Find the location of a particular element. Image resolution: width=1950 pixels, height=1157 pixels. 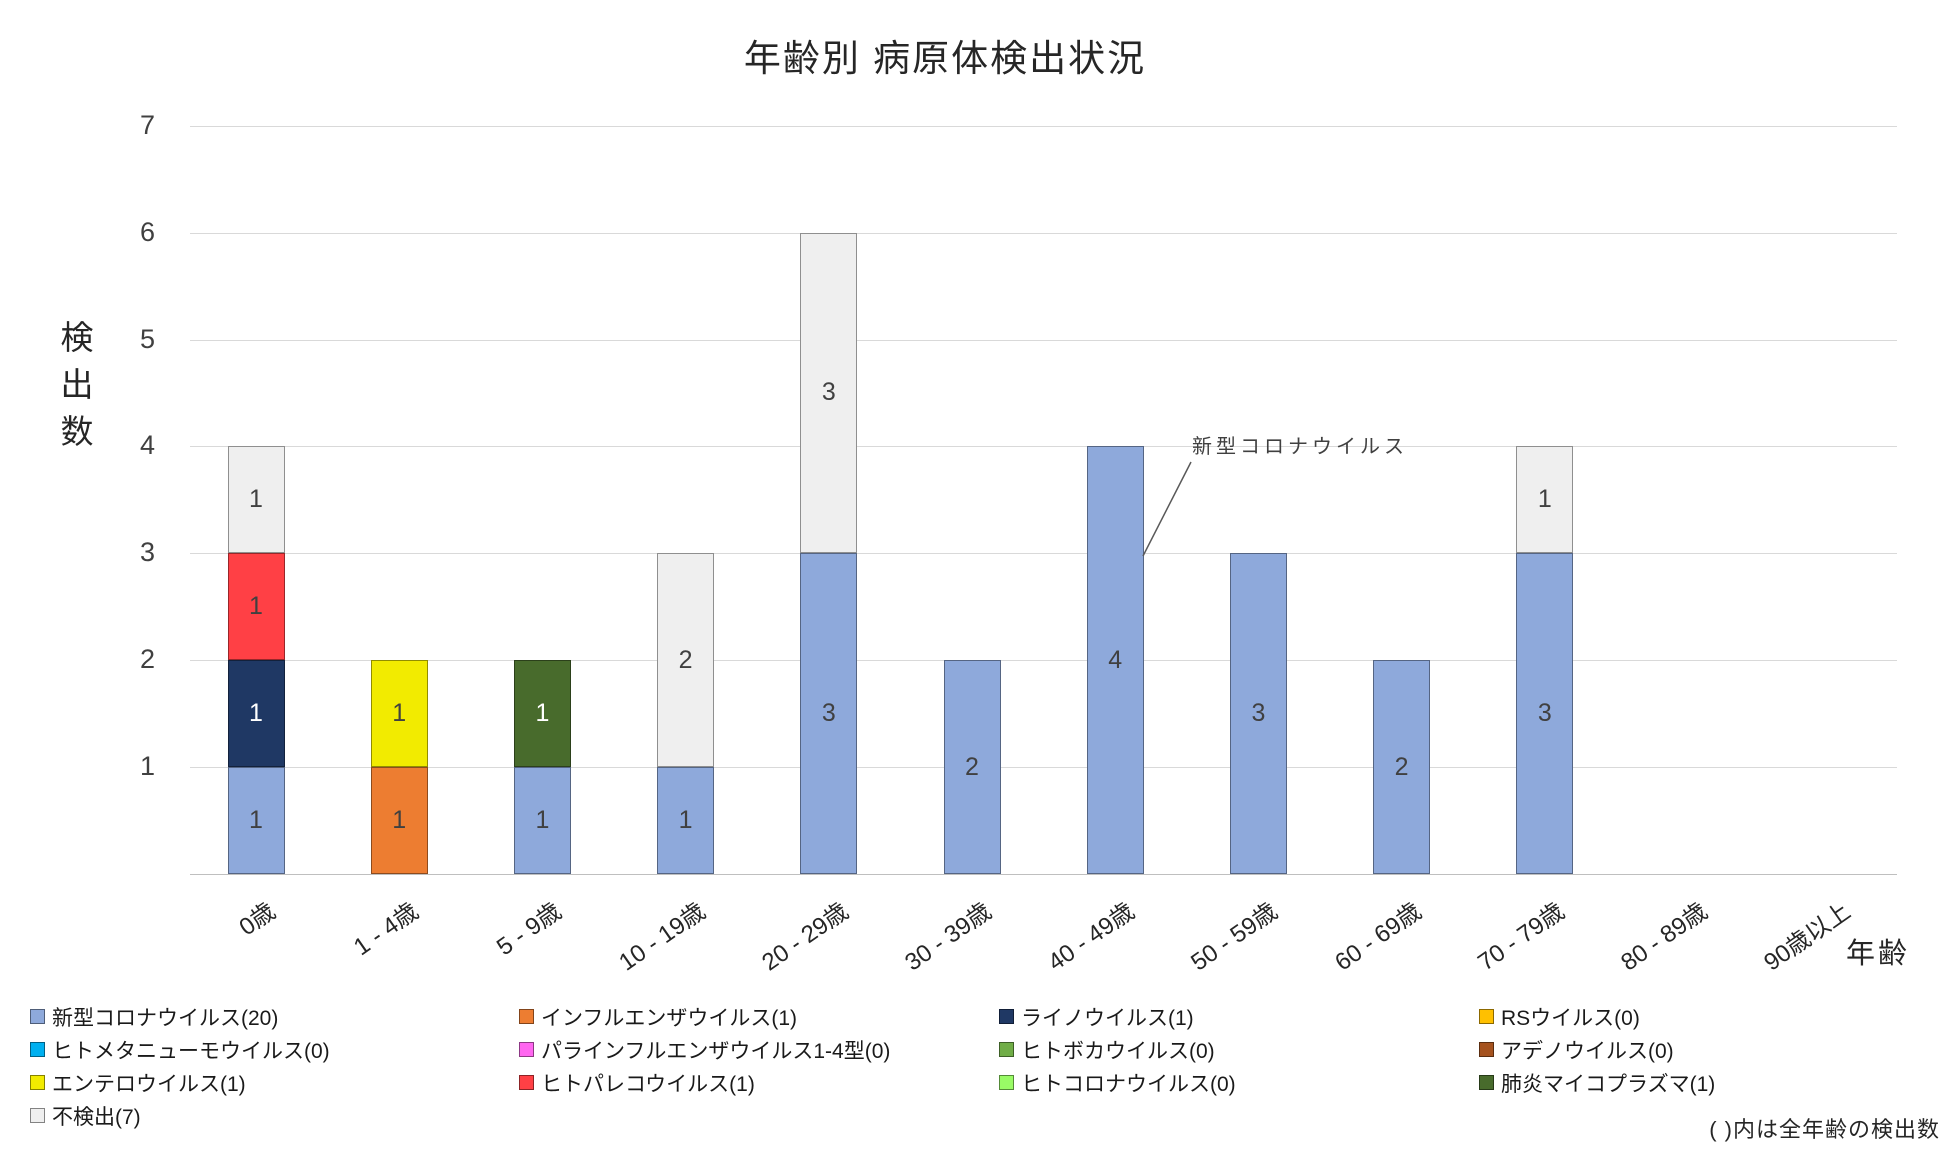

legend-item: RSウイルス(0) is located at coordinates (1699, 1016).